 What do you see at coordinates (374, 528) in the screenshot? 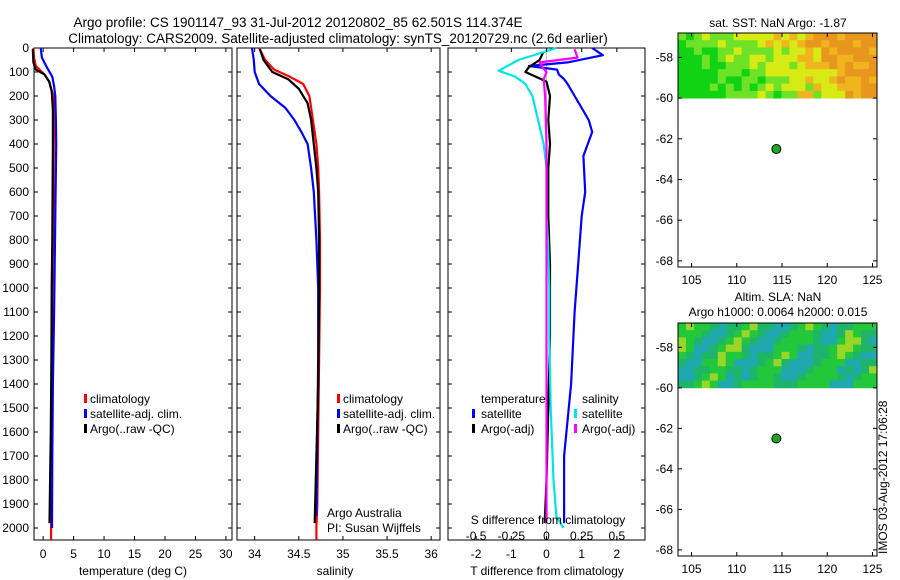
I see `annotation-pi-name: PI: Susan Wijffels` at bounding box center [374, 528].